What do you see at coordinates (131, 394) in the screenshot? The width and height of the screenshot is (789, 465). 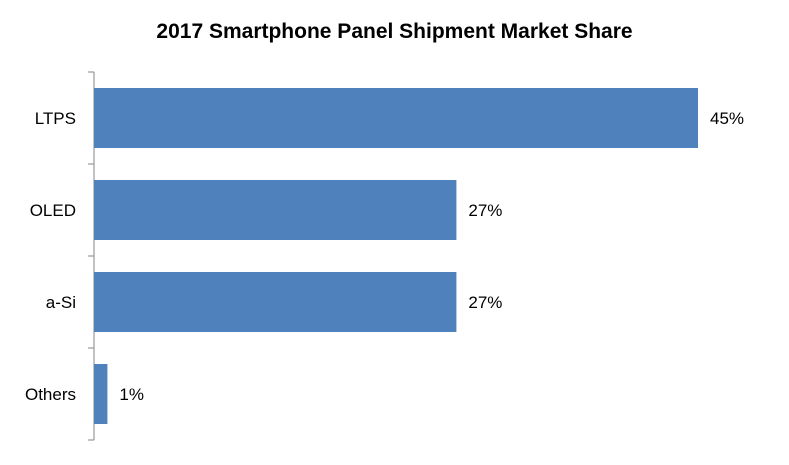 I see `data-label: 1%` at bounding box center [131, 394].